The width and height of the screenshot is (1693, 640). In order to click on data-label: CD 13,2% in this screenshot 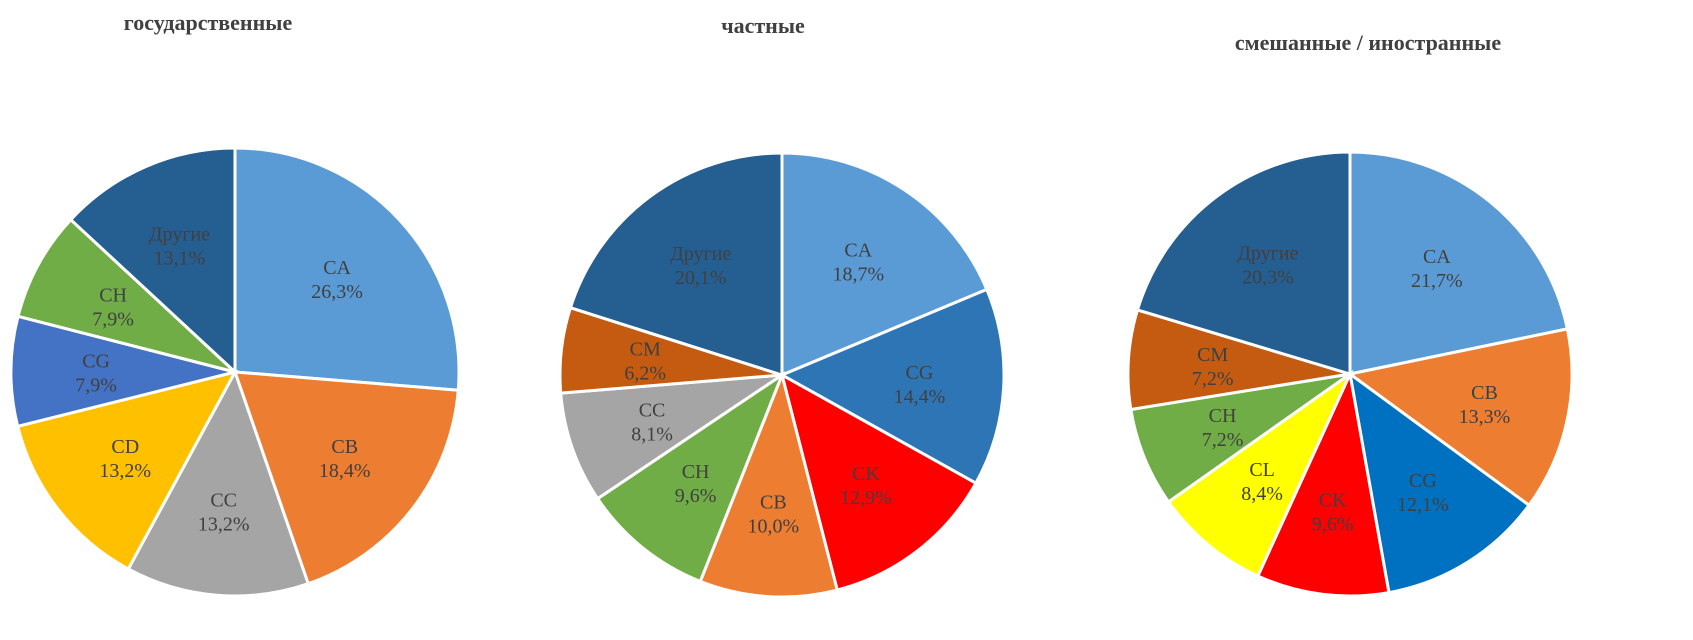, I will do `click(125, 459)`.